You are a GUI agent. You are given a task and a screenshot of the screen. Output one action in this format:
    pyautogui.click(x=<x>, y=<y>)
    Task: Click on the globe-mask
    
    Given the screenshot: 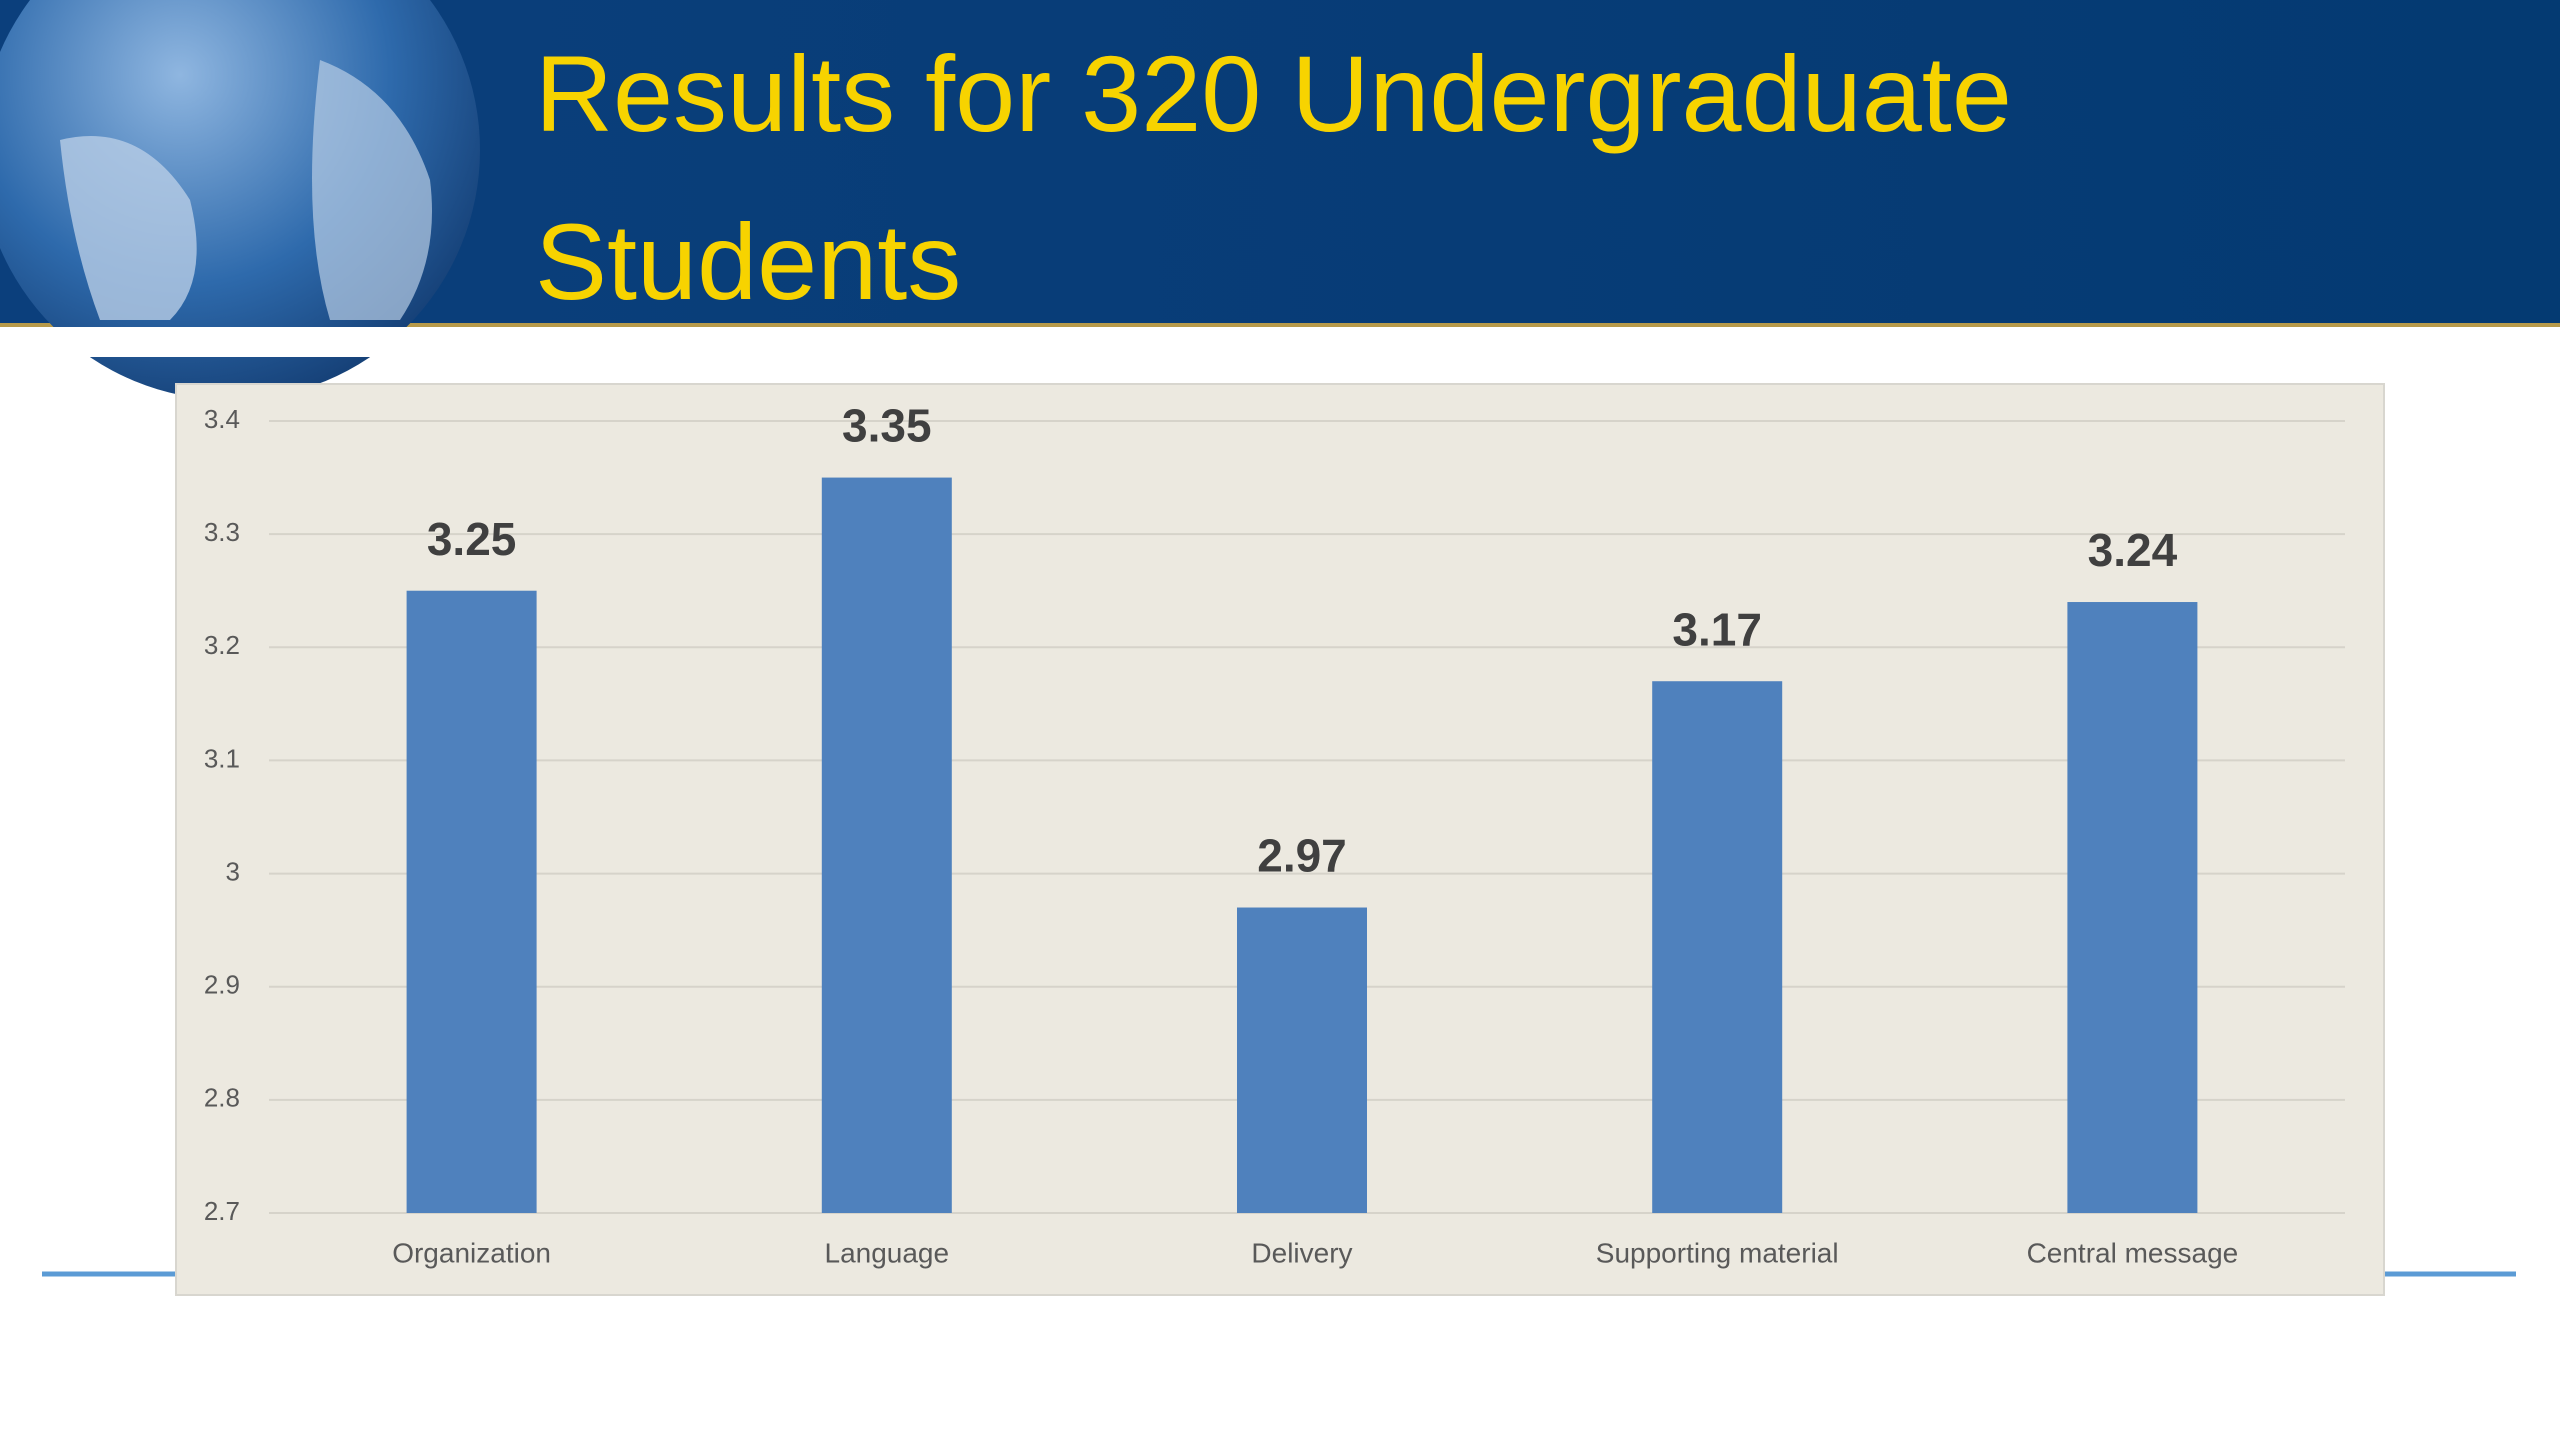 What is the action you would take?
    pyautogui.click(x=240, y=342)
    